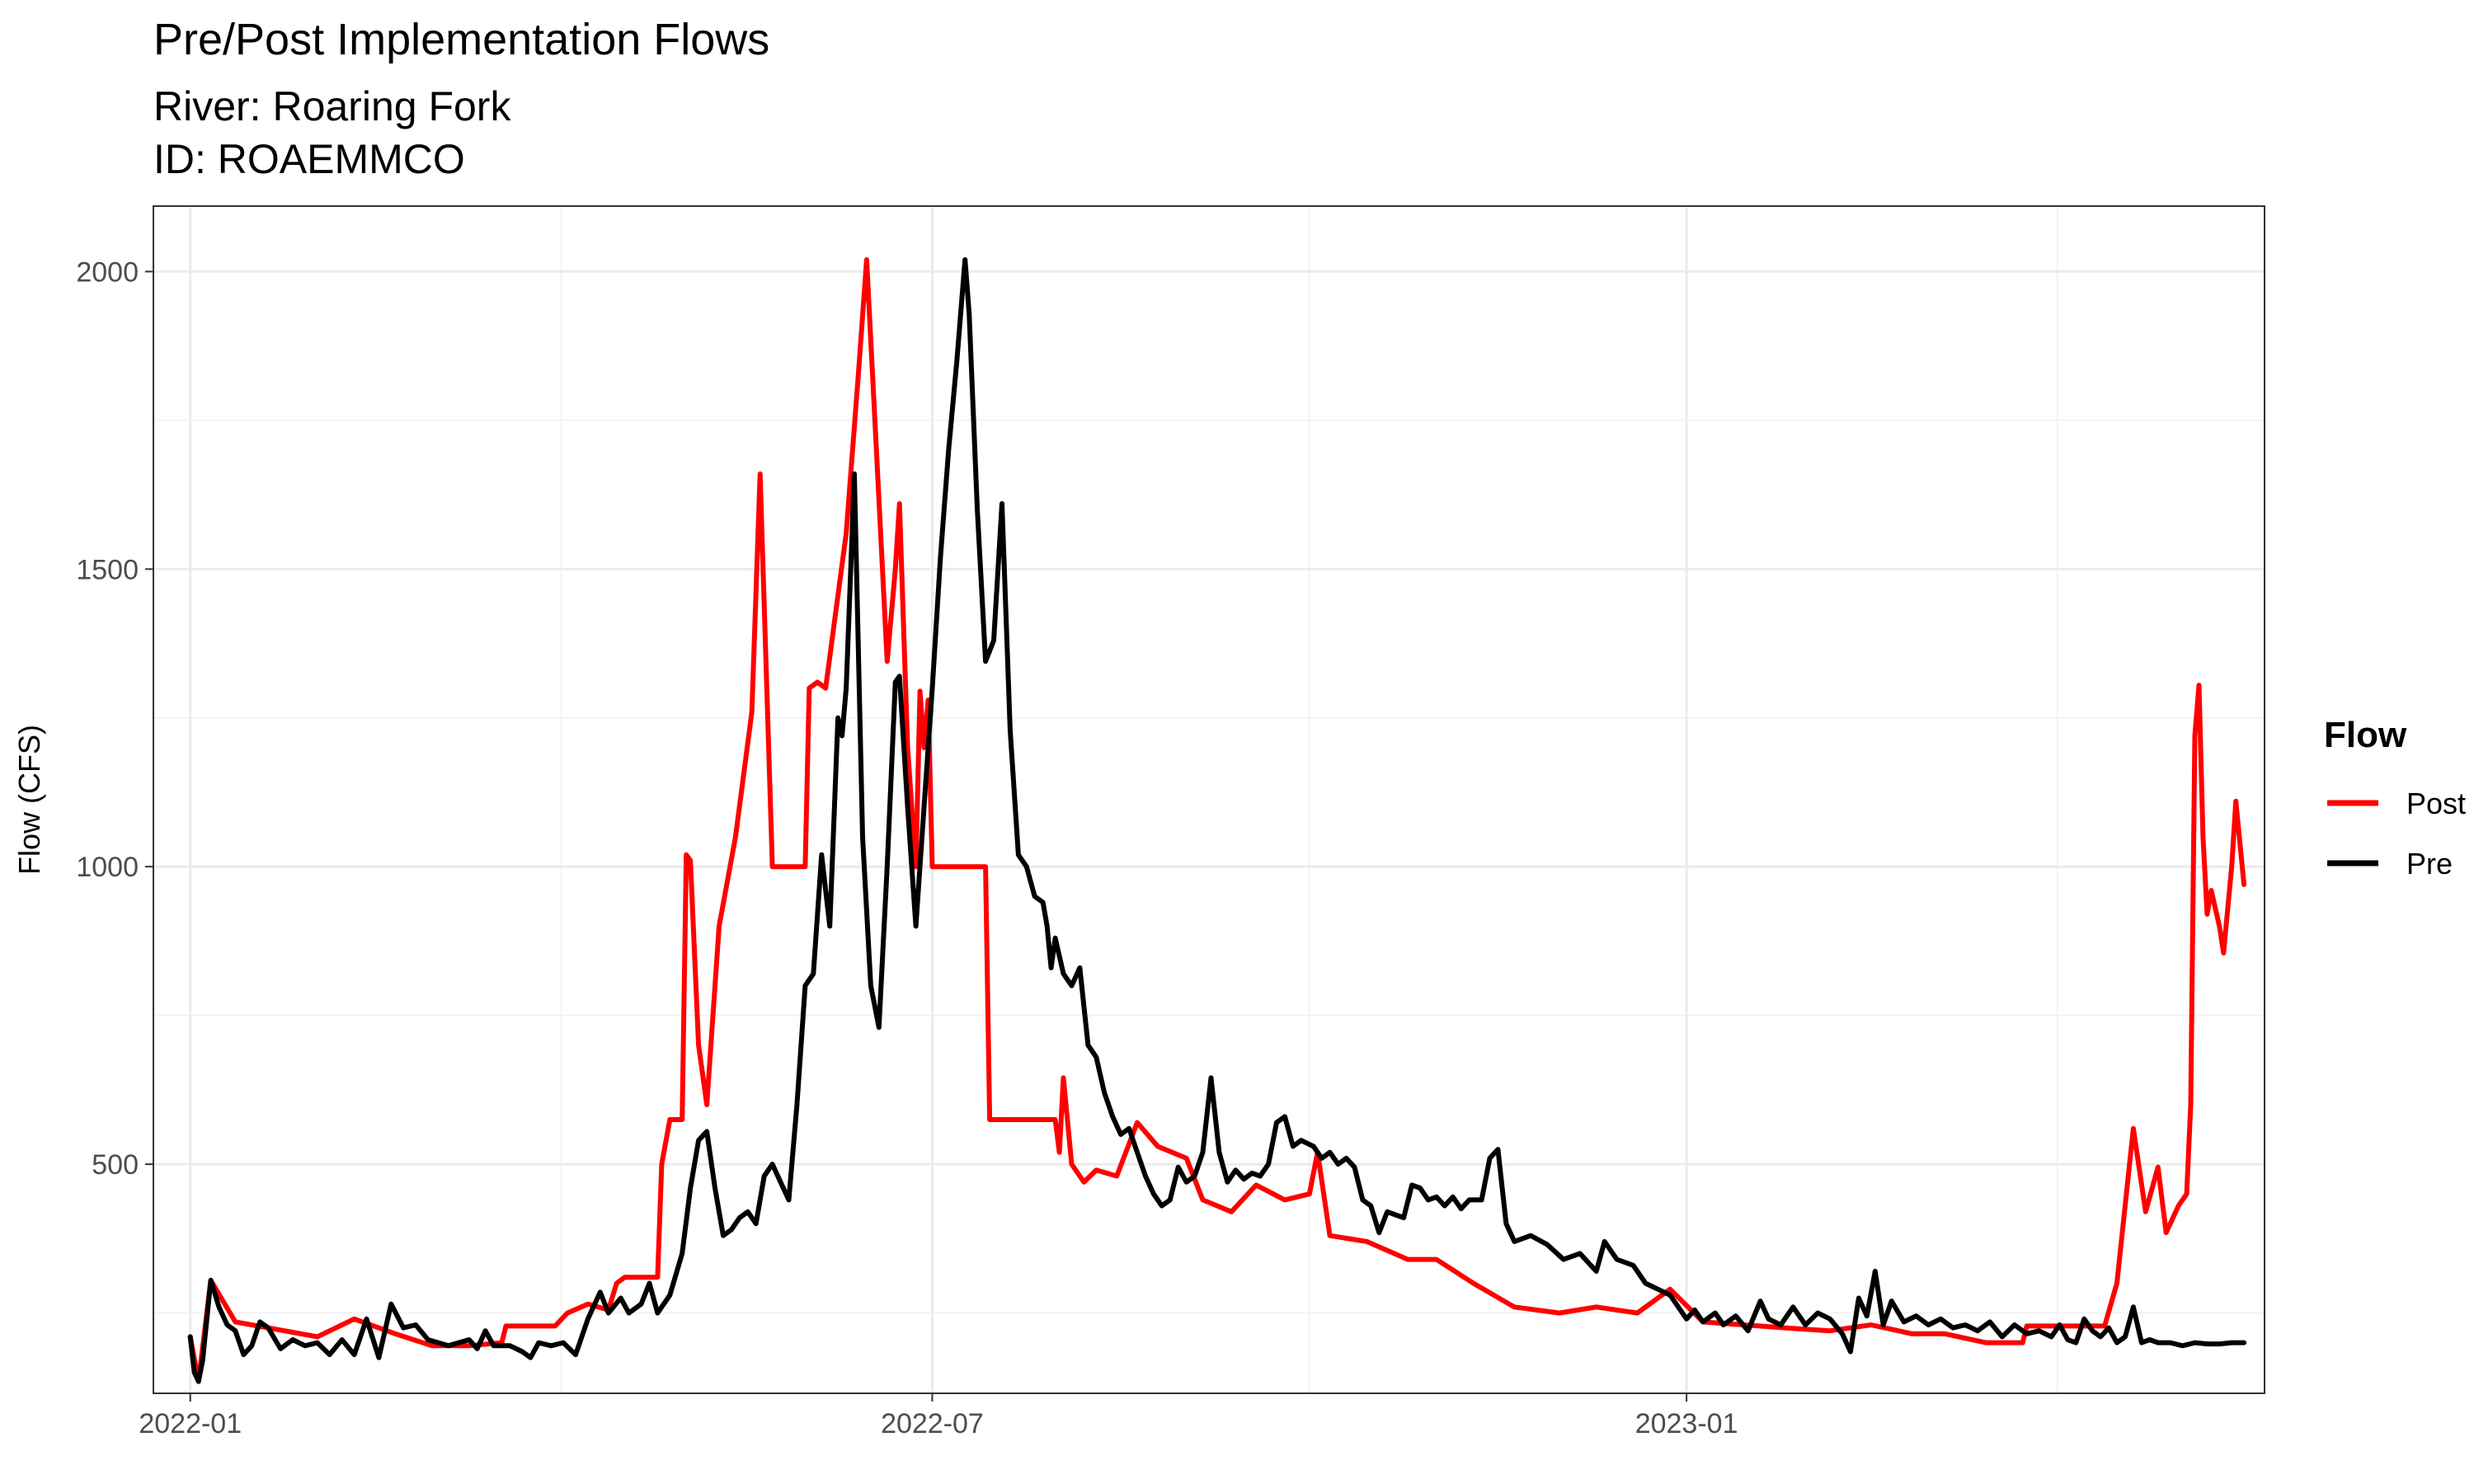  What do you see at coordinates (2395, 798) in the screenshot?
I see `legend: Flow Post Pre` at bounding box center [2395, 798].